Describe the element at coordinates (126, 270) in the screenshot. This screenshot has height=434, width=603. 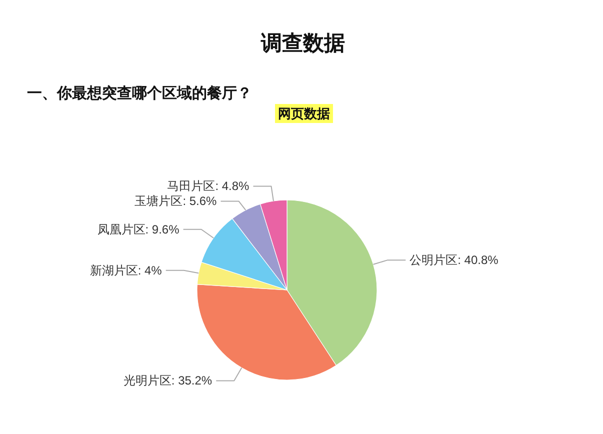
I see `data-label: 新湖片区: 4%` at that location.